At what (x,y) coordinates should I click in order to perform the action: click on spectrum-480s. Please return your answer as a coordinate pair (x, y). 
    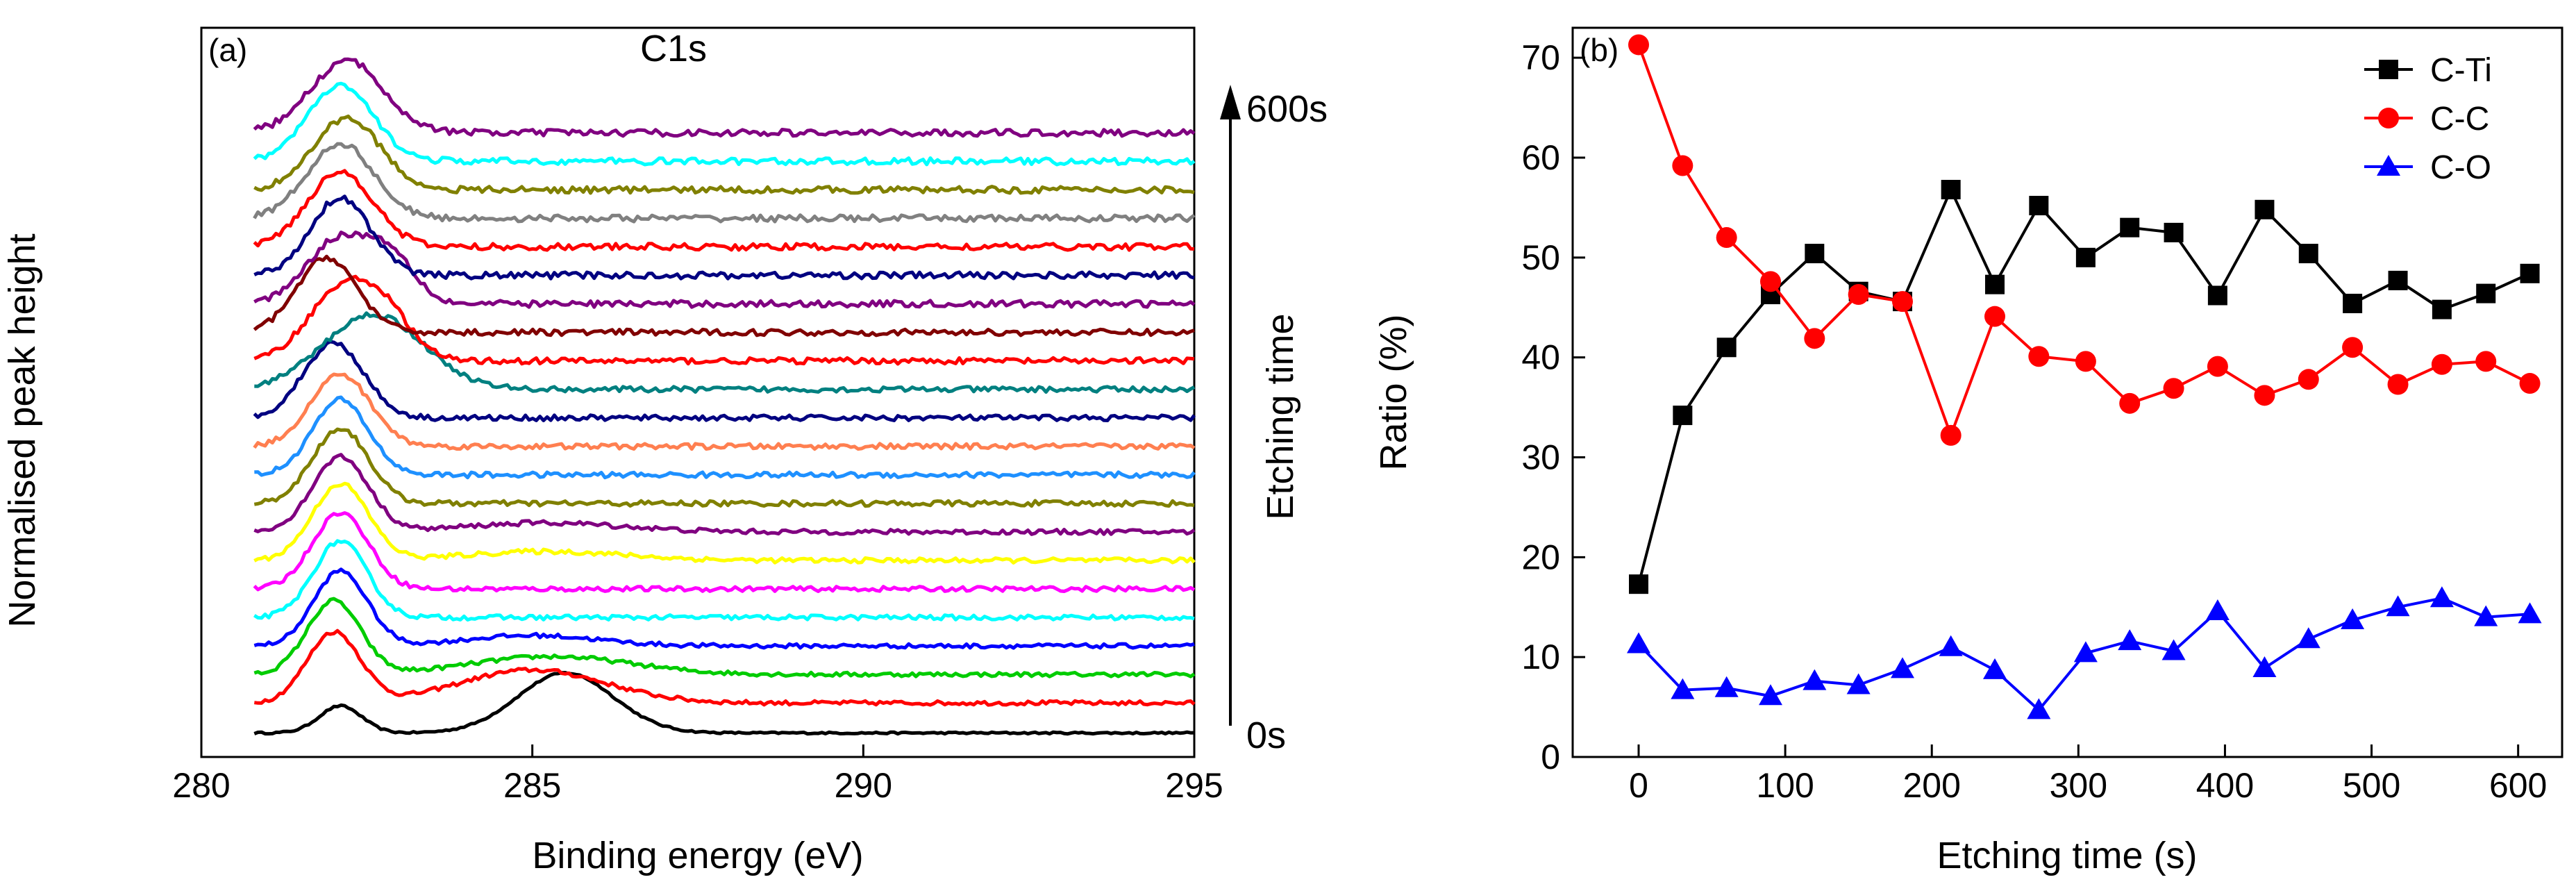
    Looking at the image, I should click on (724, 237).